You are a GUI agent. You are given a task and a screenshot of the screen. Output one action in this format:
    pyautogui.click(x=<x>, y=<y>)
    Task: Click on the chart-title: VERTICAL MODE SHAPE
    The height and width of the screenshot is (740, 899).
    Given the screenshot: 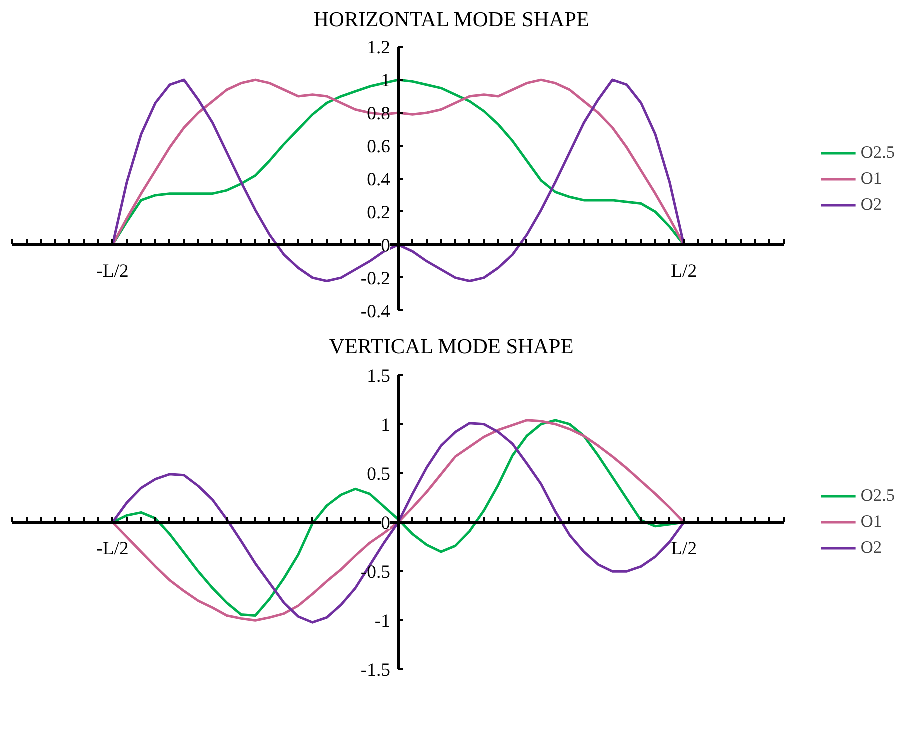 What is the action you would take?
    pyautogui.click(x=451, y=346)
    